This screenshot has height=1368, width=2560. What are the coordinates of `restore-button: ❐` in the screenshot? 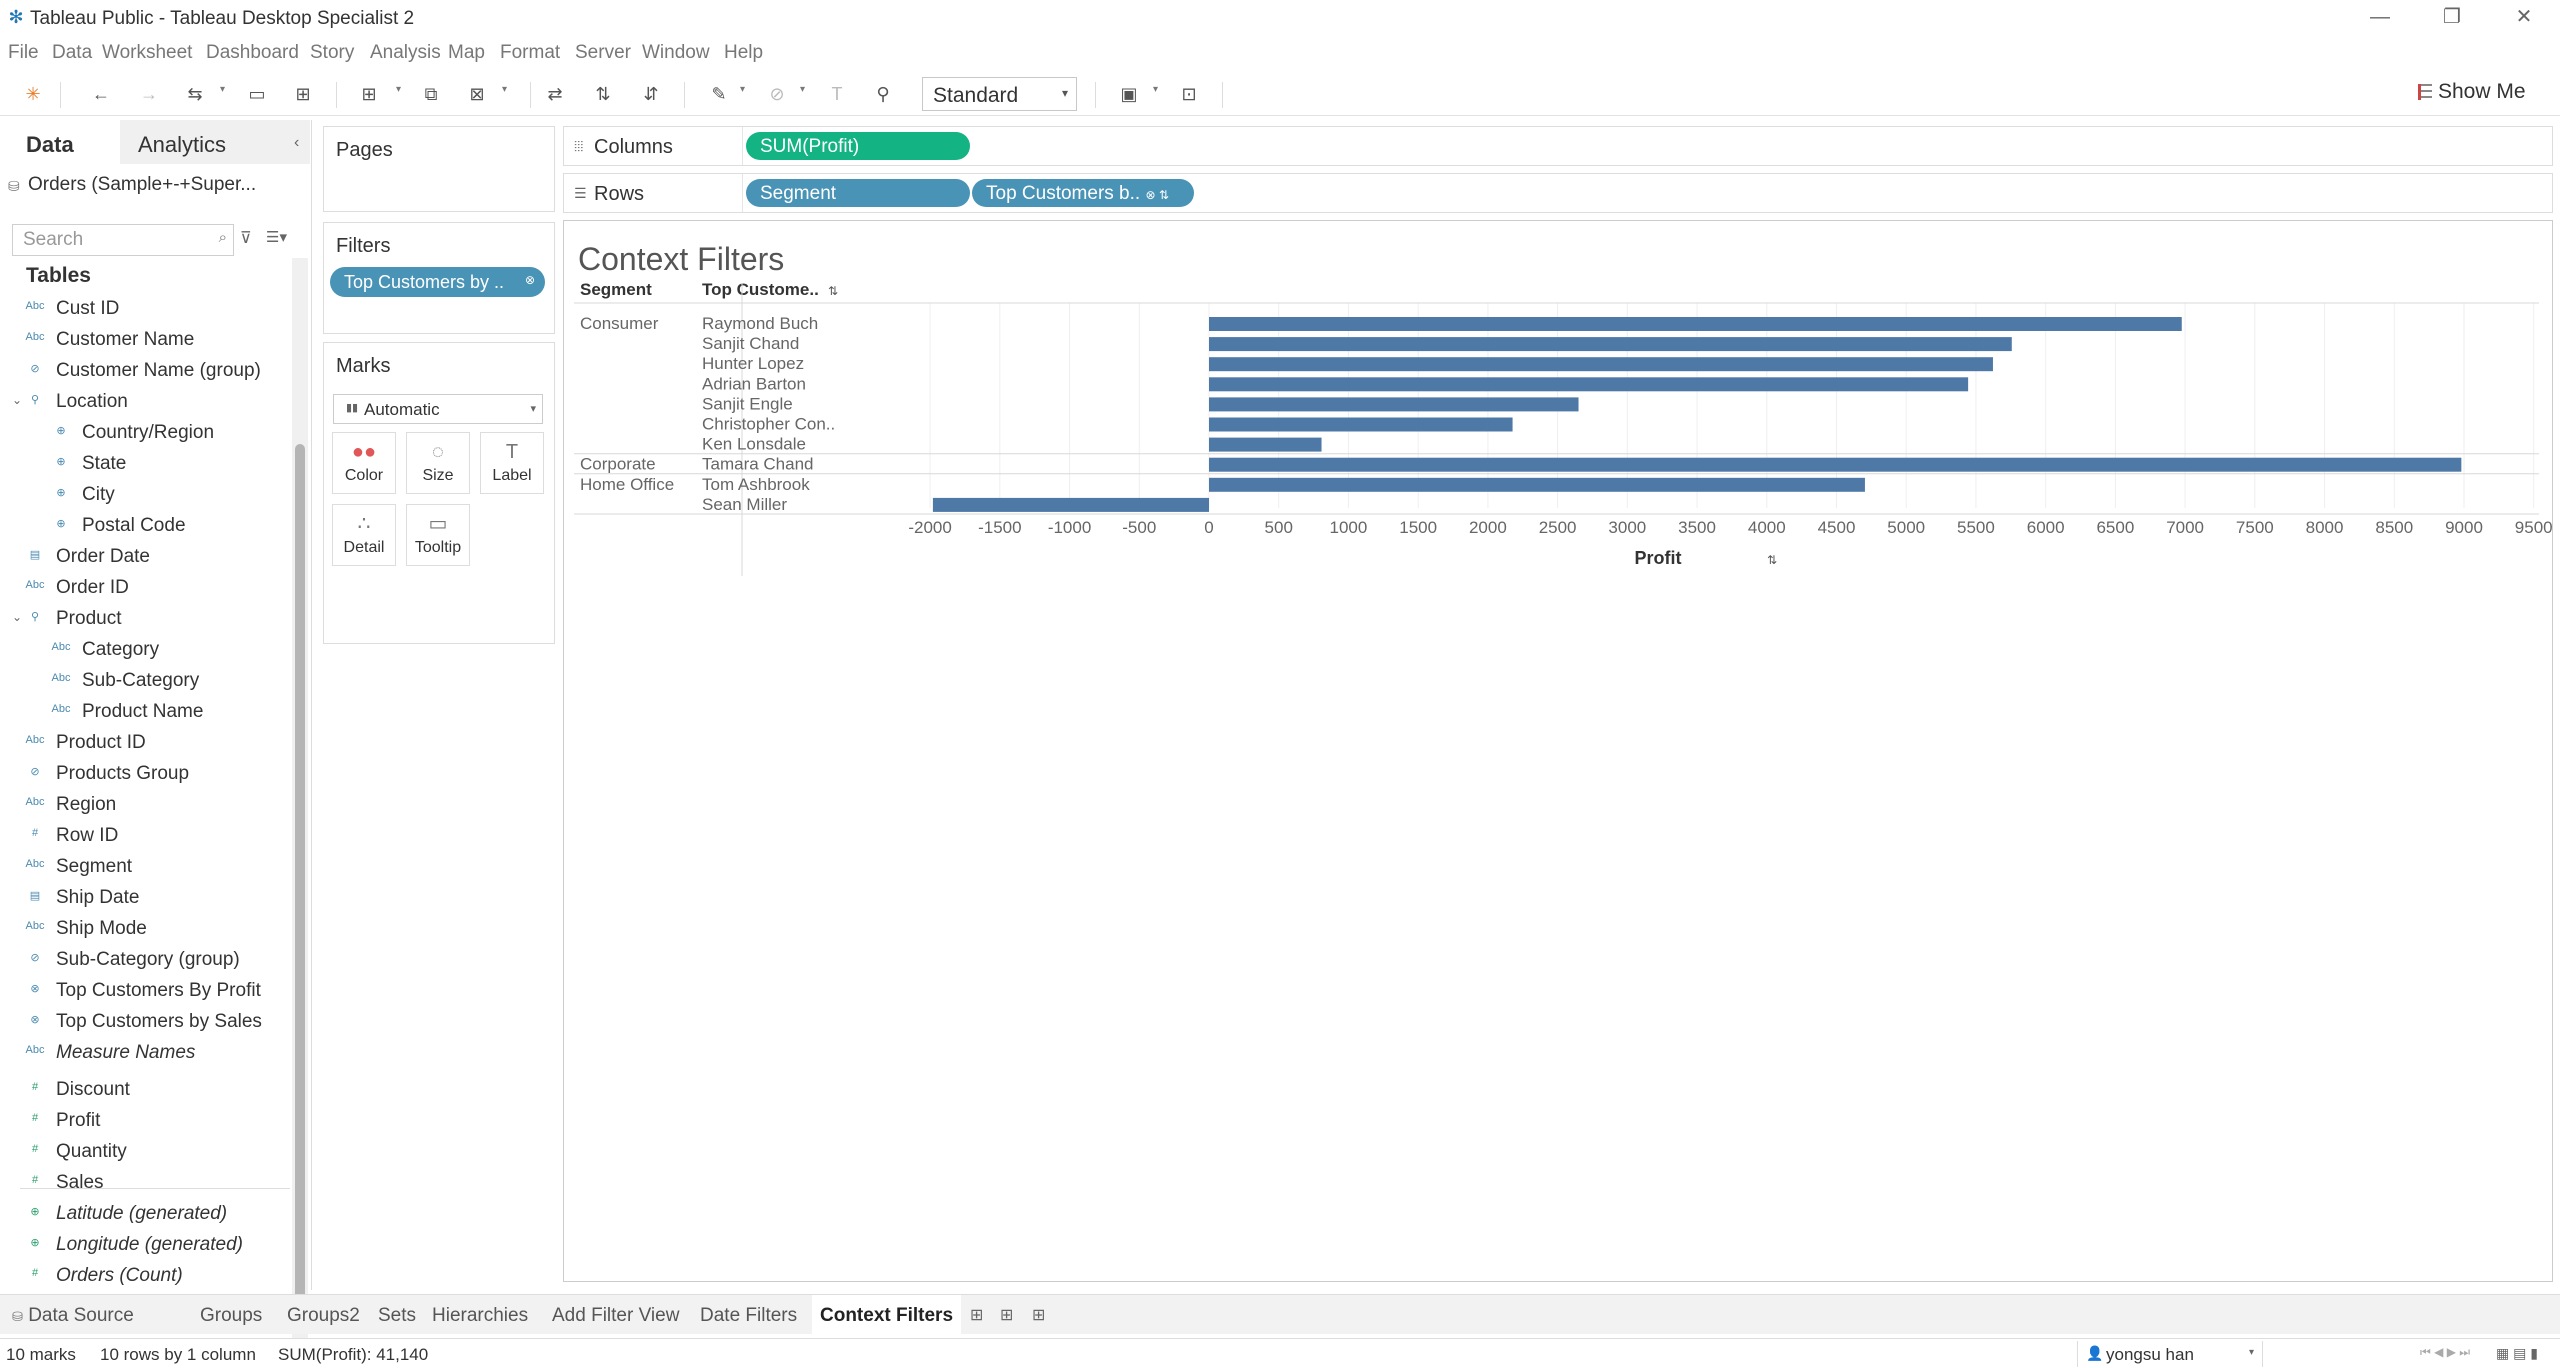 It's located at (2452, 17).